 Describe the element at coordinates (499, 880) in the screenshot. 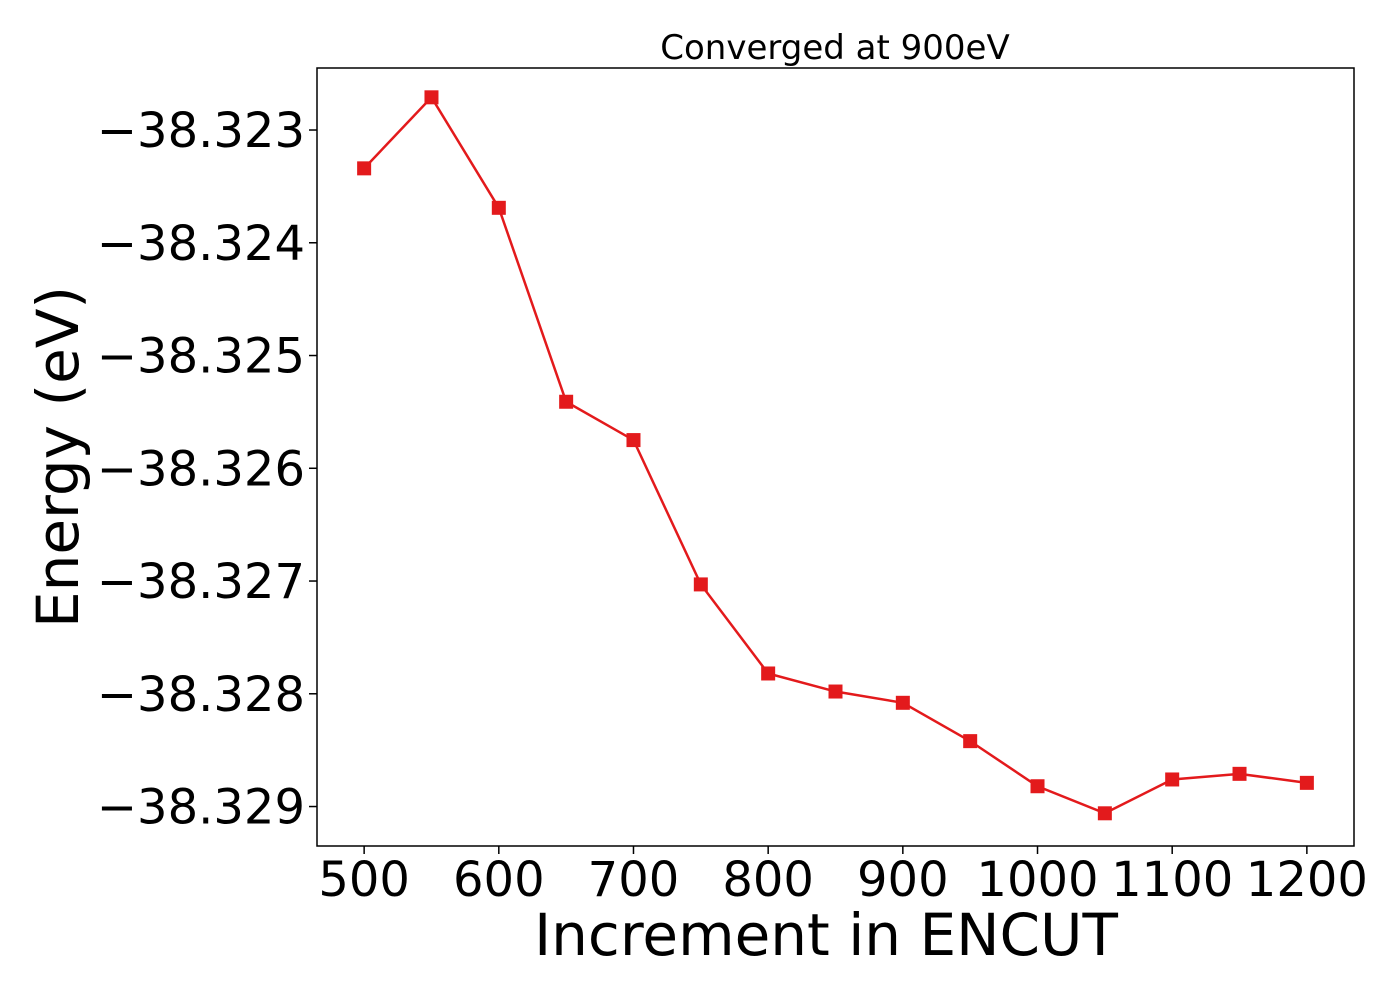

I see `x-tick-label: 600` at that location.